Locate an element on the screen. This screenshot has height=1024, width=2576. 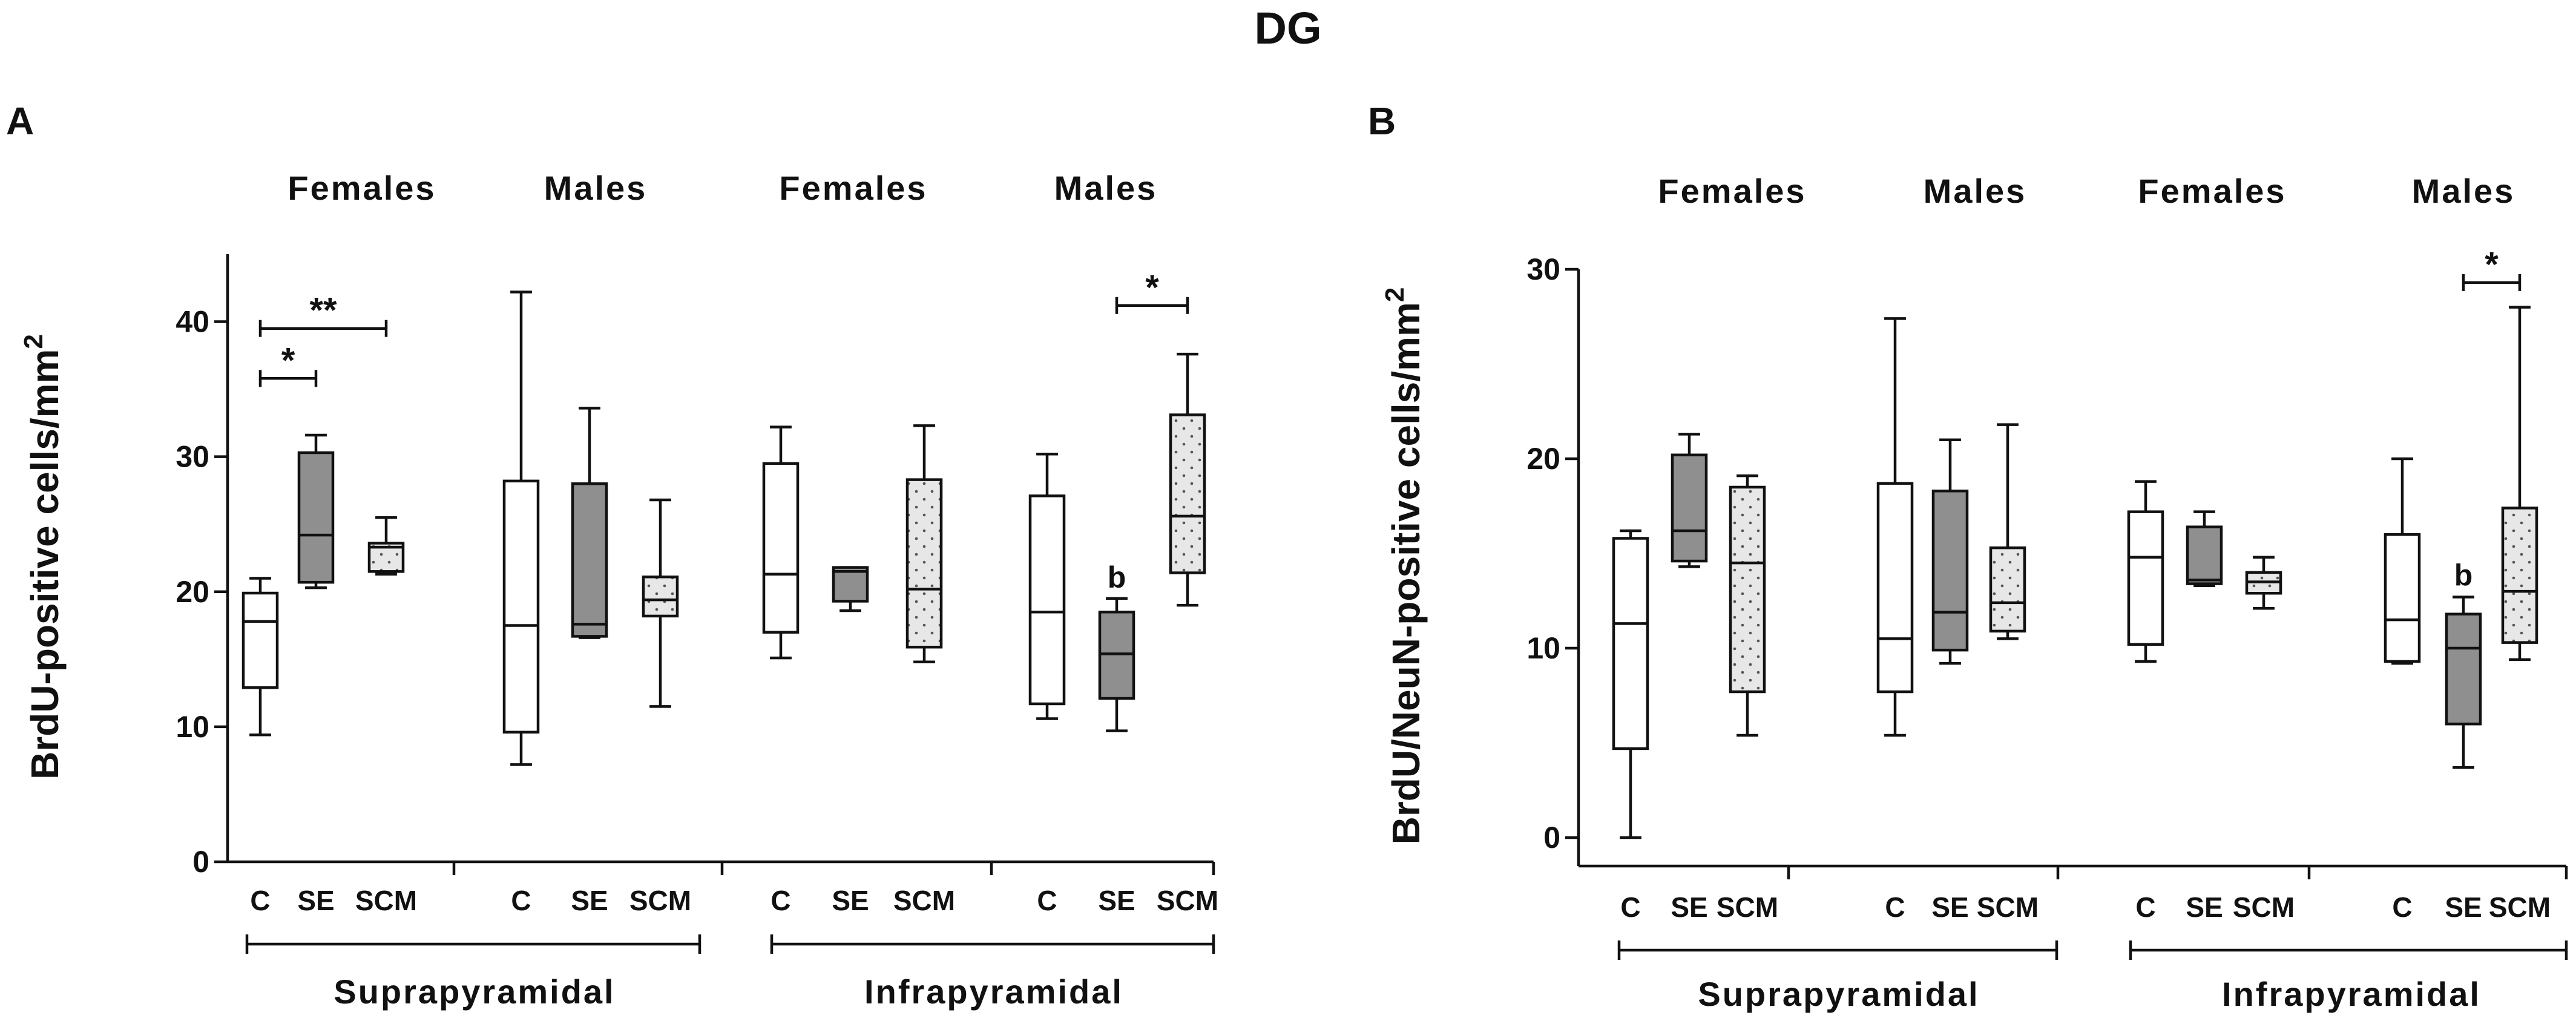
y-axis-label: BrdU-positive cells/mm2 is located at coordinates (43, 556).